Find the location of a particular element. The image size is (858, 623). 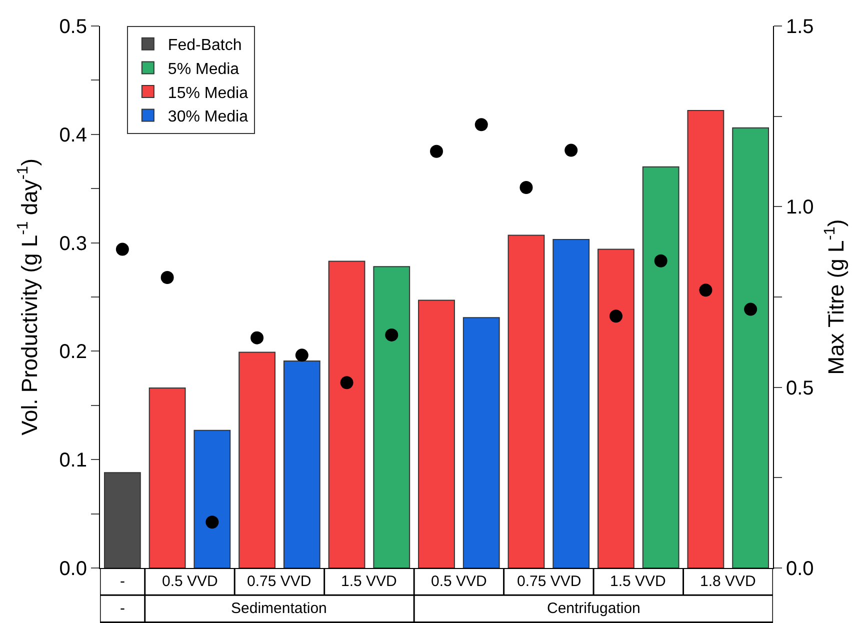

y2-tick-label: 0.5 is located at coordinates (800, 388).